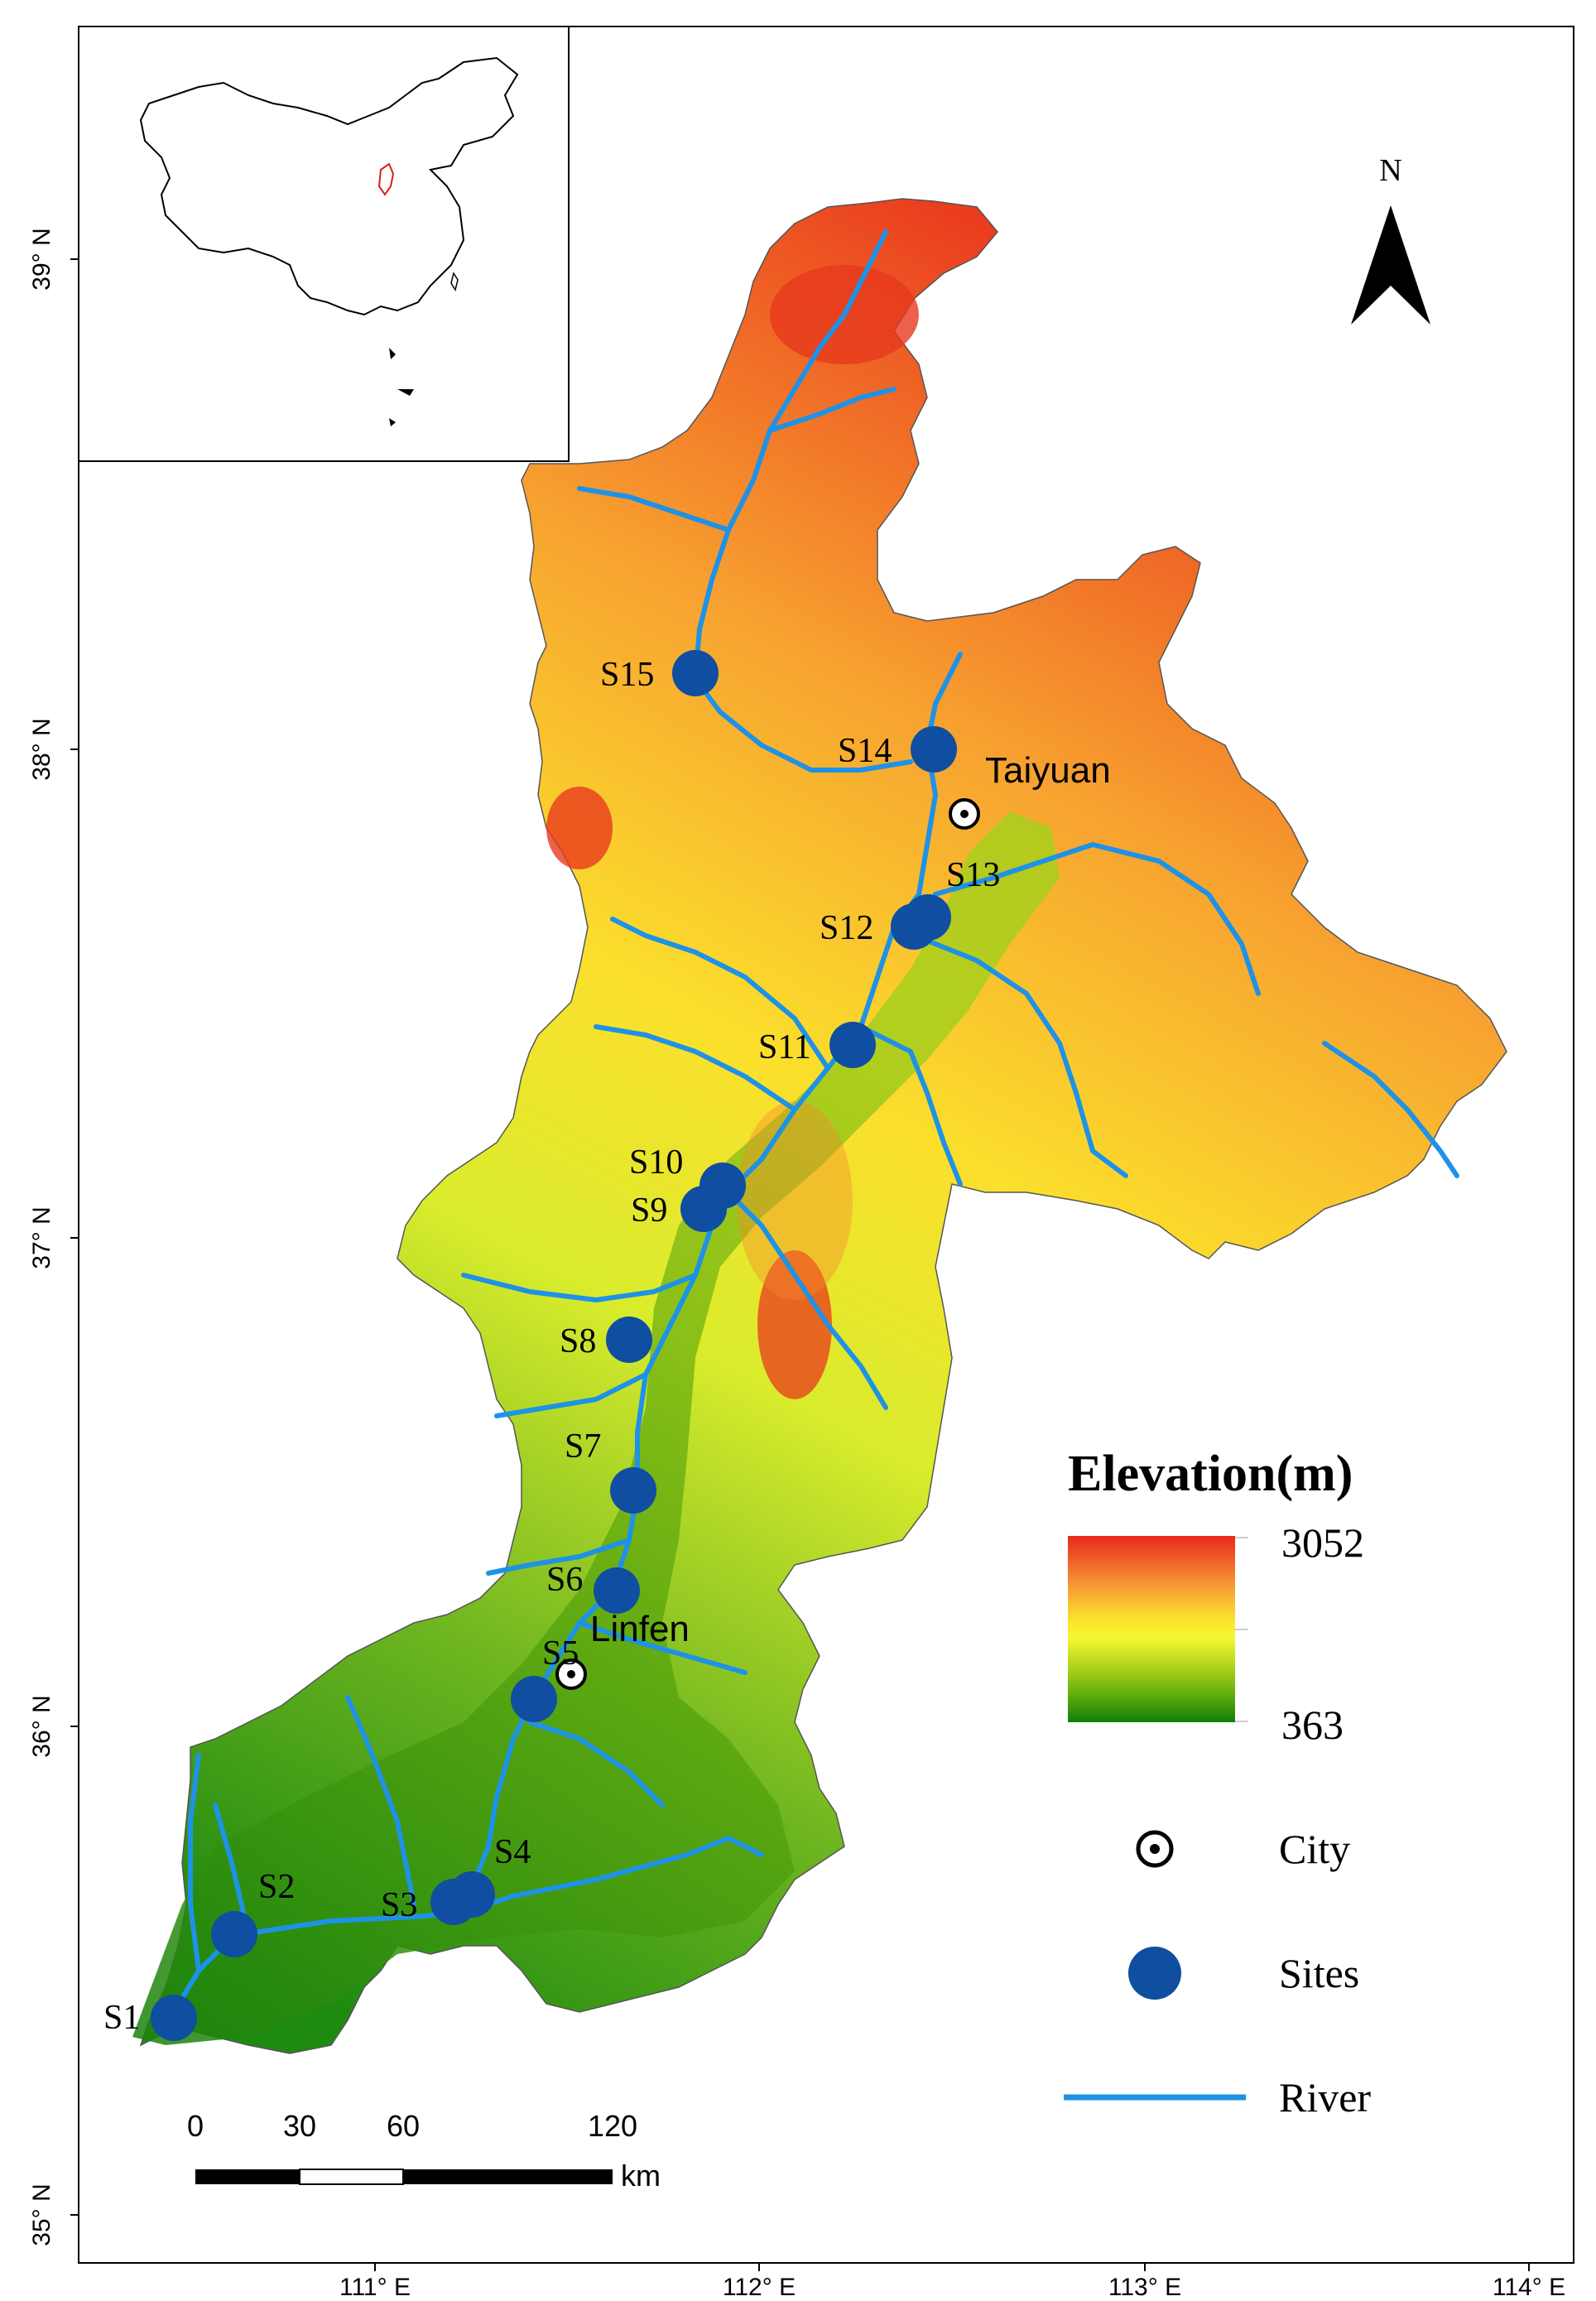  Describe the element at coordinates (512, 1852) in the screenshot. I see `site-label-s4: S4` at that location.